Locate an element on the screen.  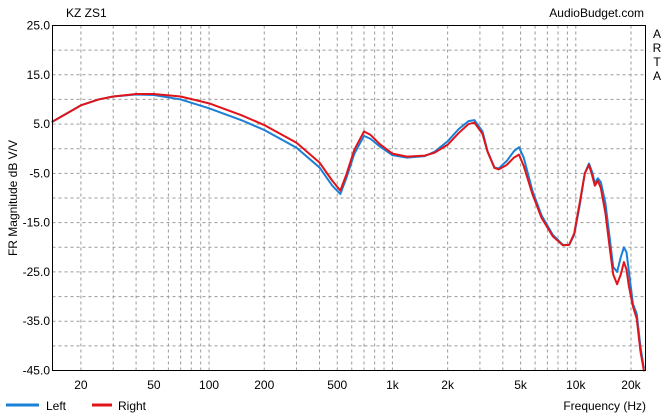
x-tick-label: 500 is located at coordinates (337, 385).